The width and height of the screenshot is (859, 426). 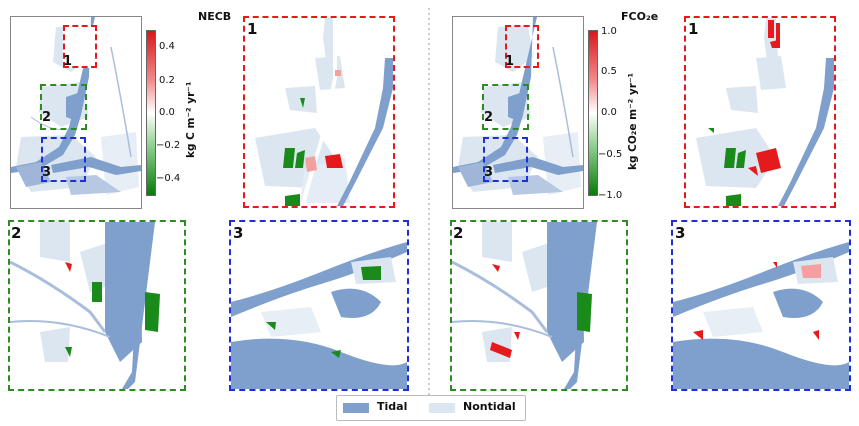 I want to click on fco2e-tick-4: −1.0, so click(x=610, y=195).